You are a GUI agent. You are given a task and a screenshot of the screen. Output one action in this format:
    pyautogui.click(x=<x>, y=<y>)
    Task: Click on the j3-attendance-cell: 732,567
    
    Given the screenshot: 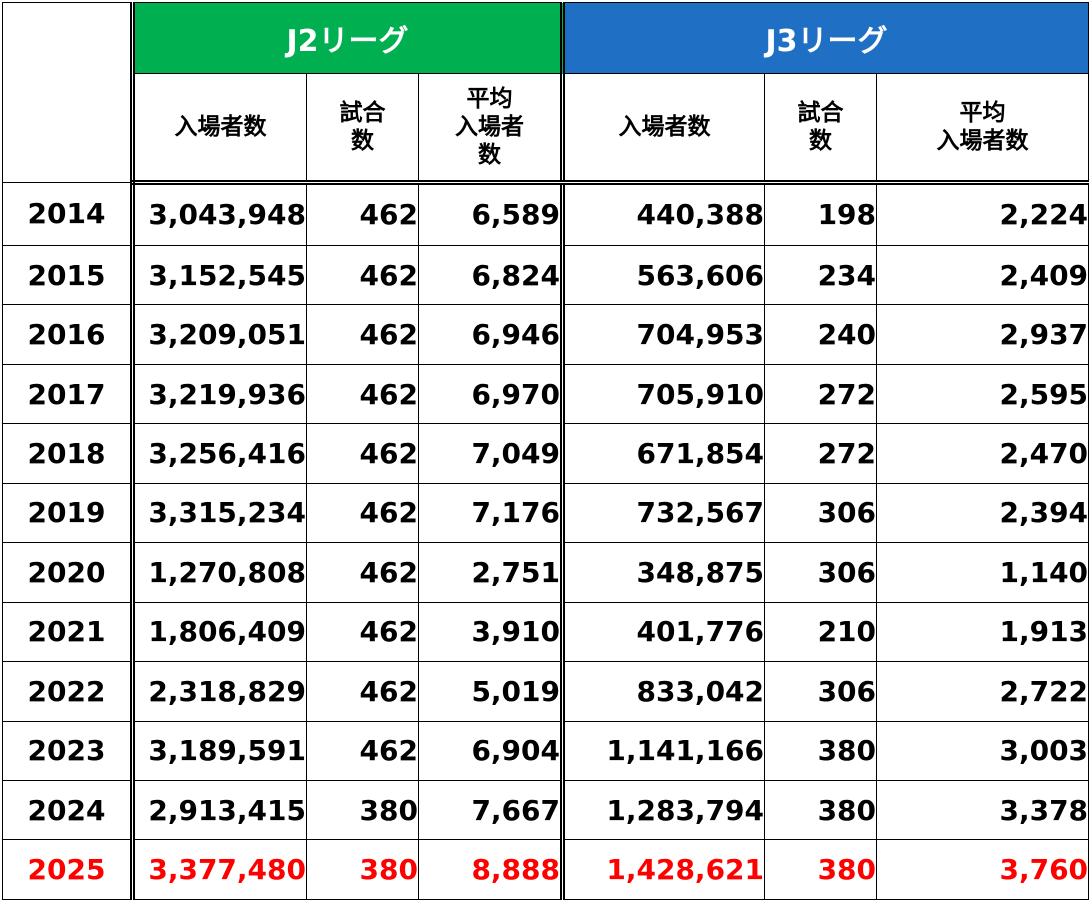 What is the action you would take?
    pyautogui.click(x=663, y=513)
    